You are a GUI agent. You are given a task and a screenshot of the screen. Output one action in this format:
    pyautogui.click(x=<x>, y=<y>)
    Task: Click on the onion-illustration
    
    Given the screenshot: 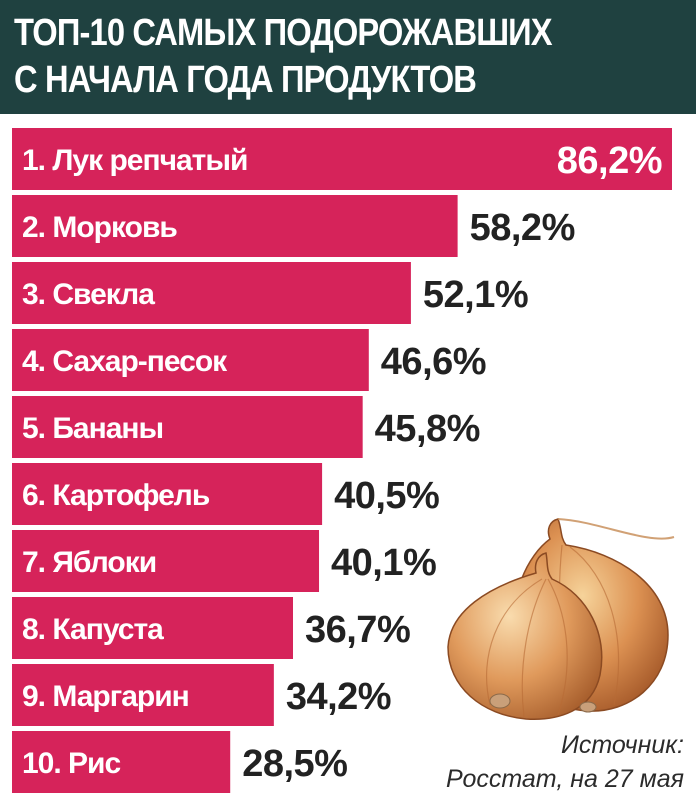 What is the action you would take?
    pyautogui.click(x=561, y=619)
    